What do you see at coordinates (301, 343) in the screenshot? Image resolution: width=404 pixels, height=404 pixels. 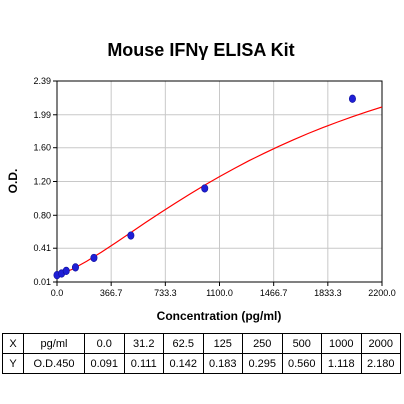 I see `table-cell-x: 500` at bounding box center [301, 343].